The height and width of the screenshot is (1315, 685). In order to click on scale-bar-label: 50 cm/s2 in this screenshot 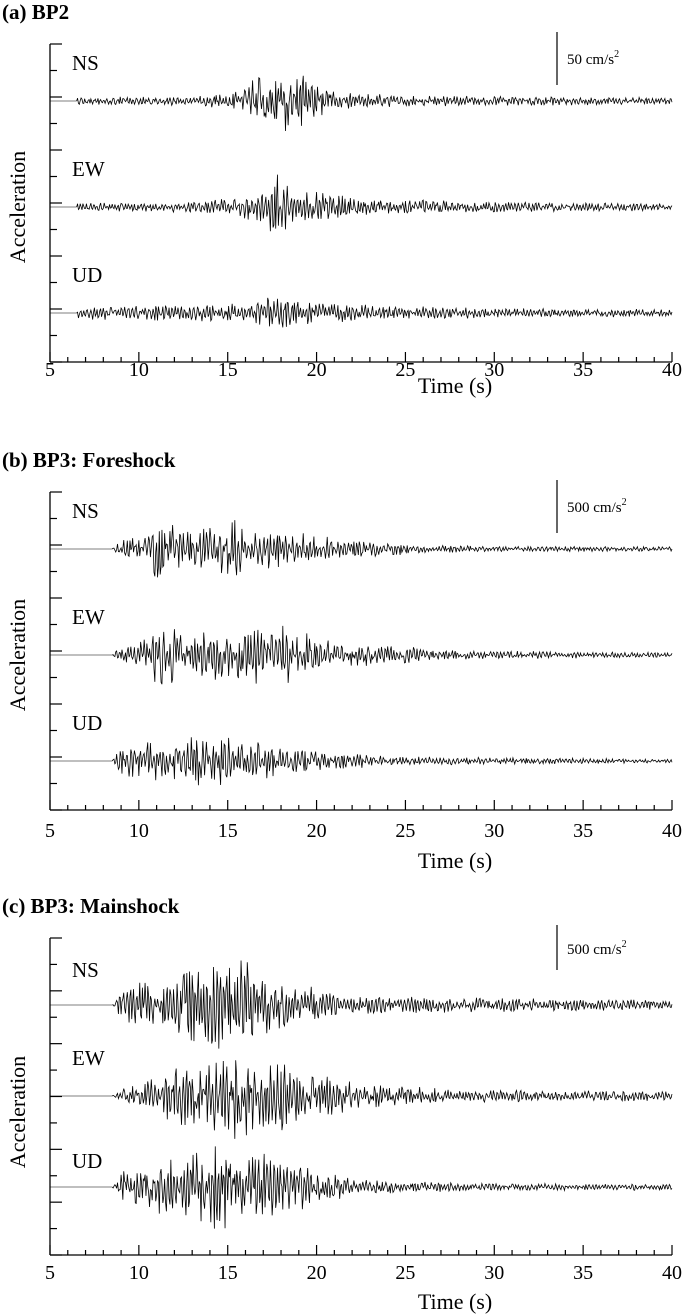, I will do `click(593, 58)`.